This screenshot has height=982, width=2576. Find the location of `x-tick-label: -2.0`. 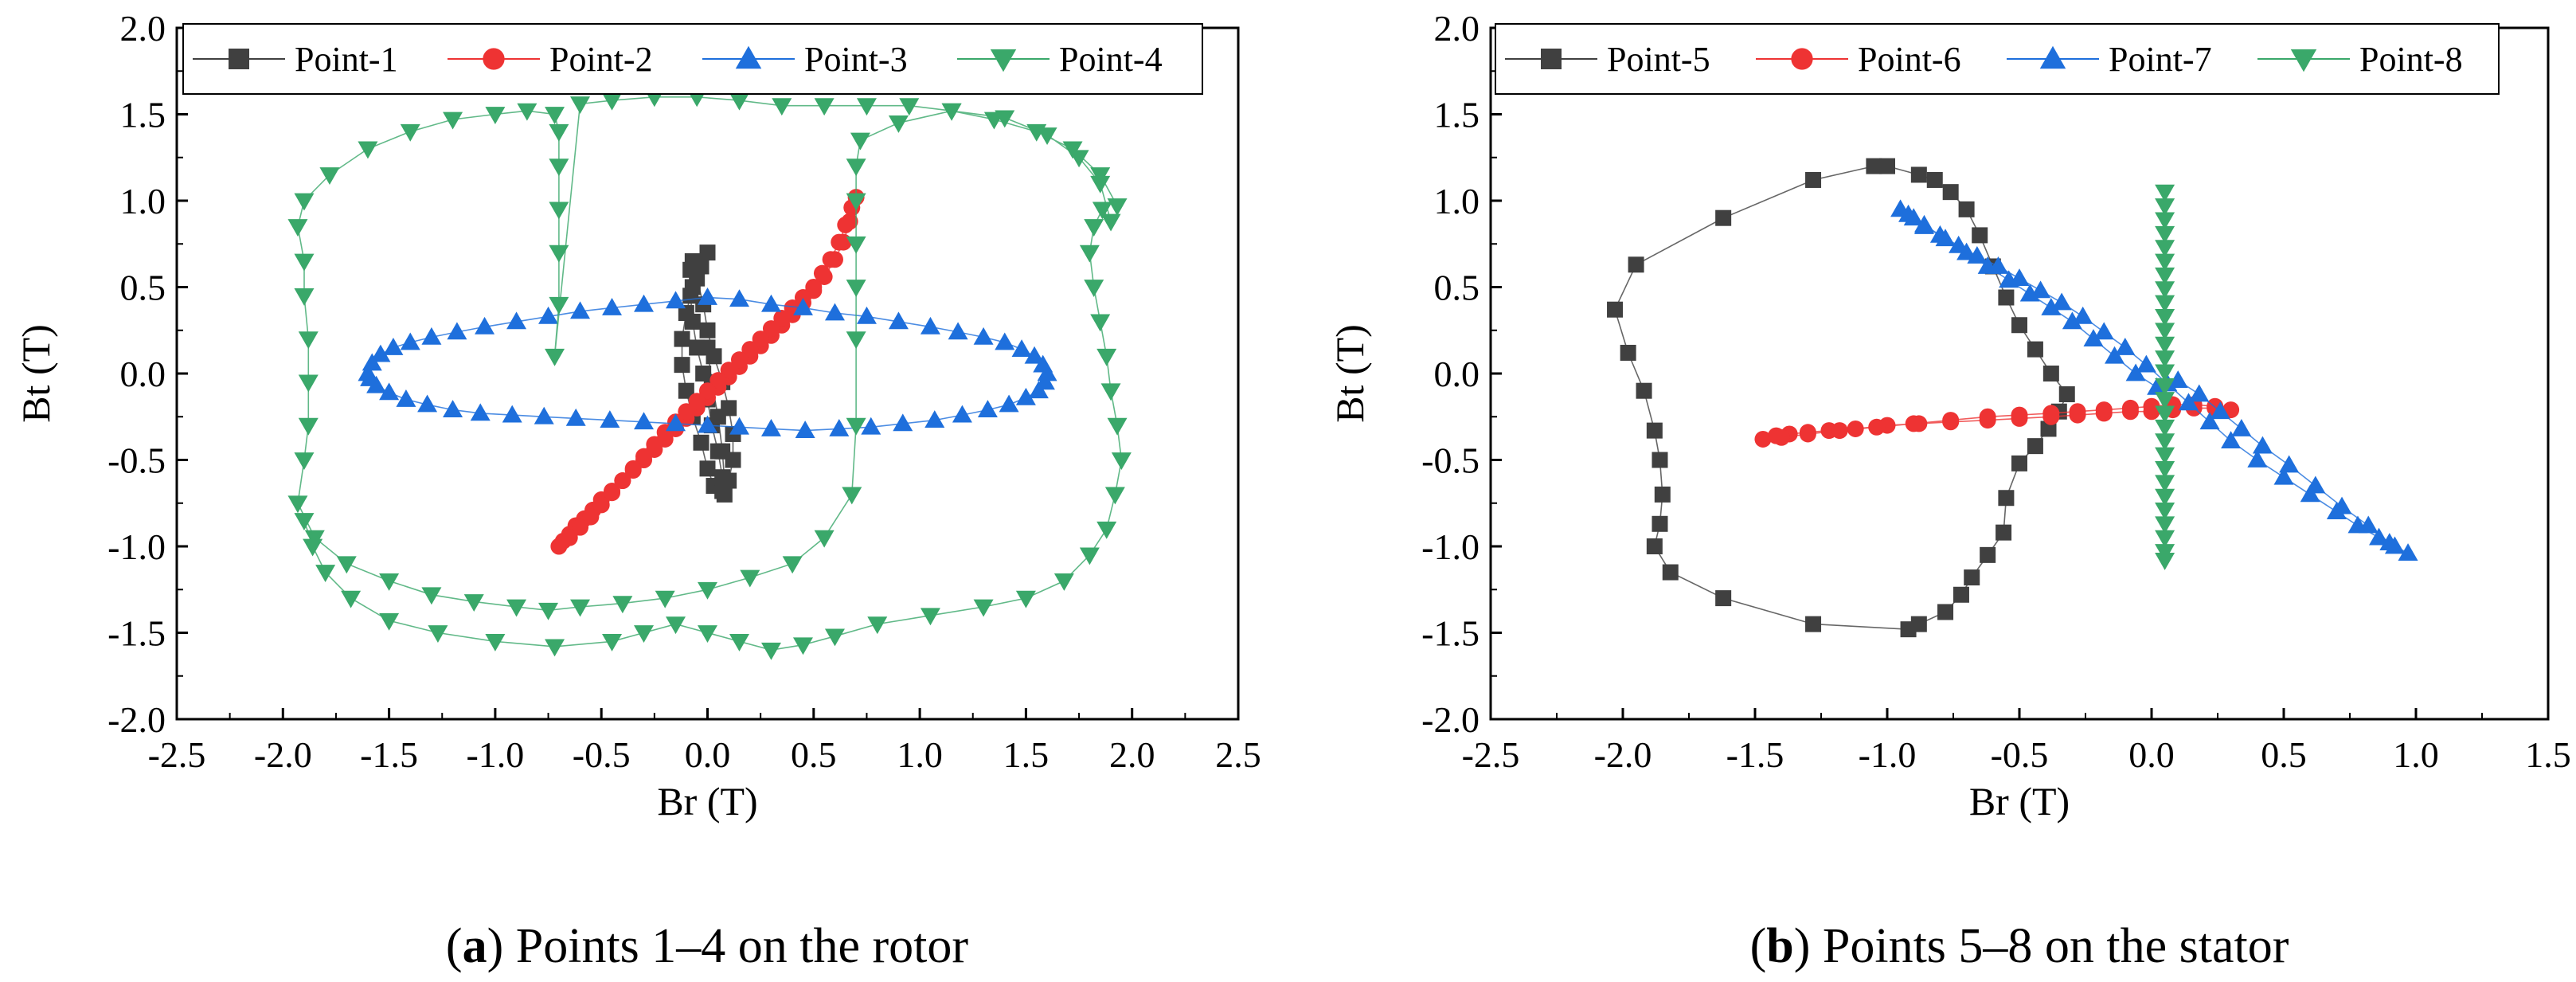

x-tick-label: -2.0 is located at coordinates (1623, 754).